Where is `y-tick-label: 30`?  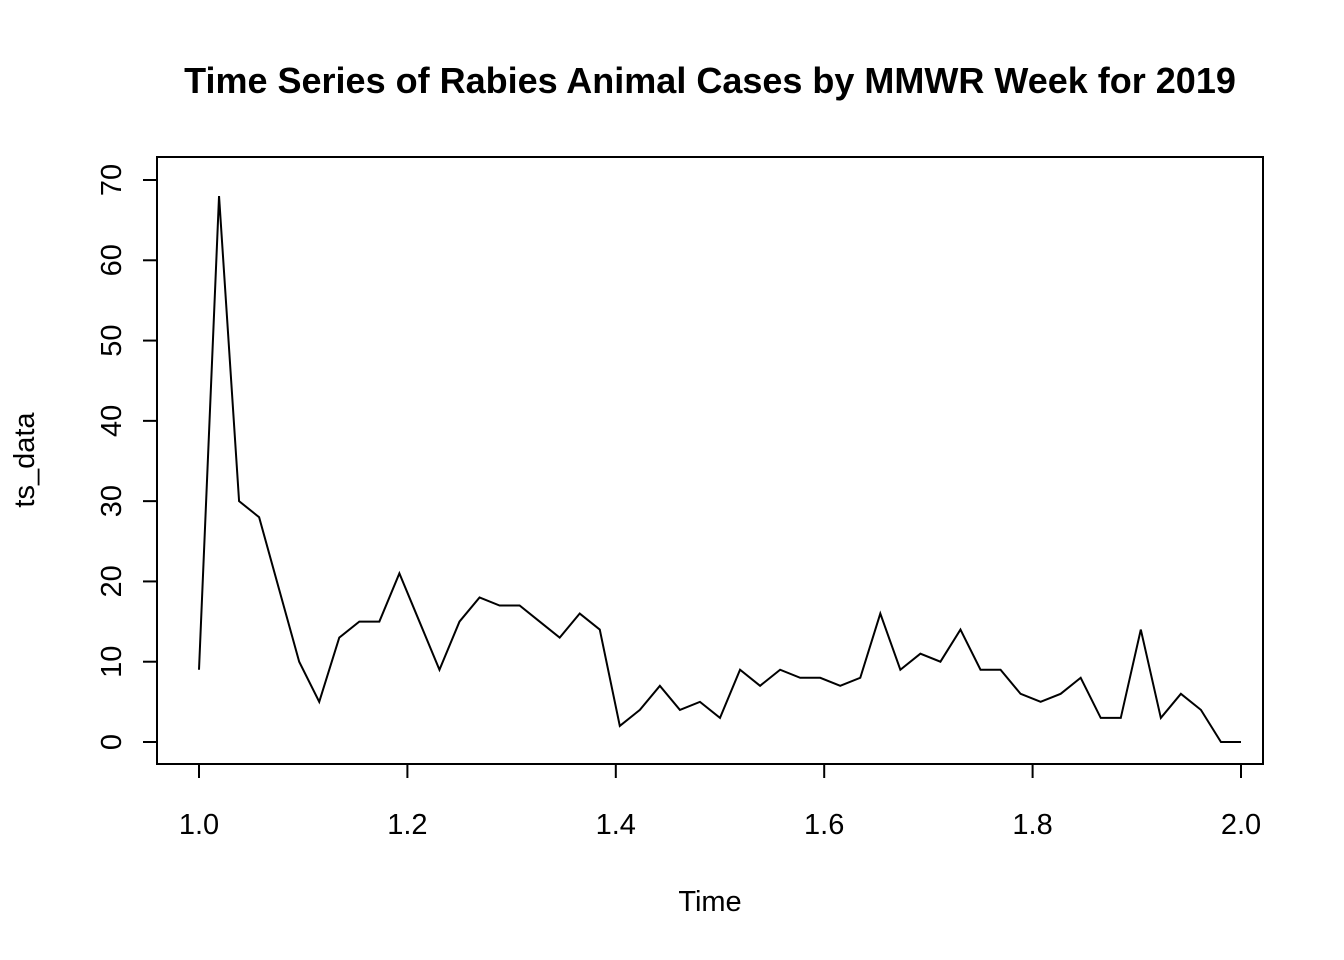
y-tick-label: 30 is located at coordinates (112, 501).